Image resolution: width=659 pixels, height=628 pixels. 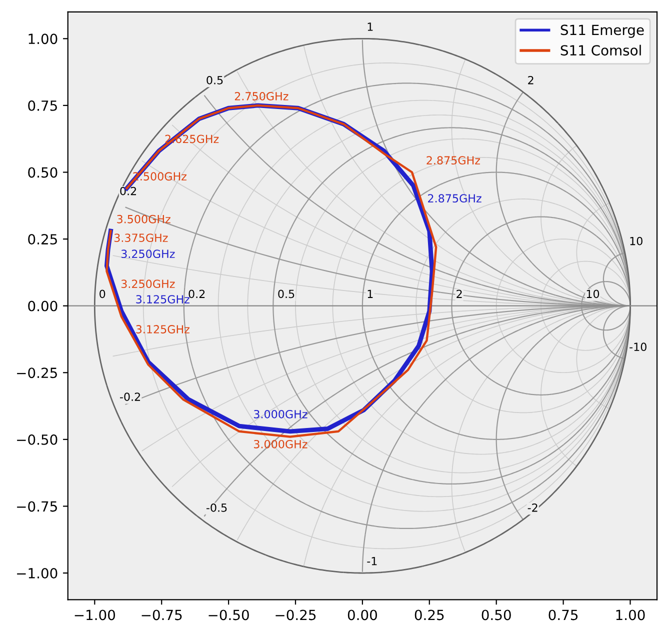 I want to click on x-tick-label: 0.50, so click(x=496, y=615).